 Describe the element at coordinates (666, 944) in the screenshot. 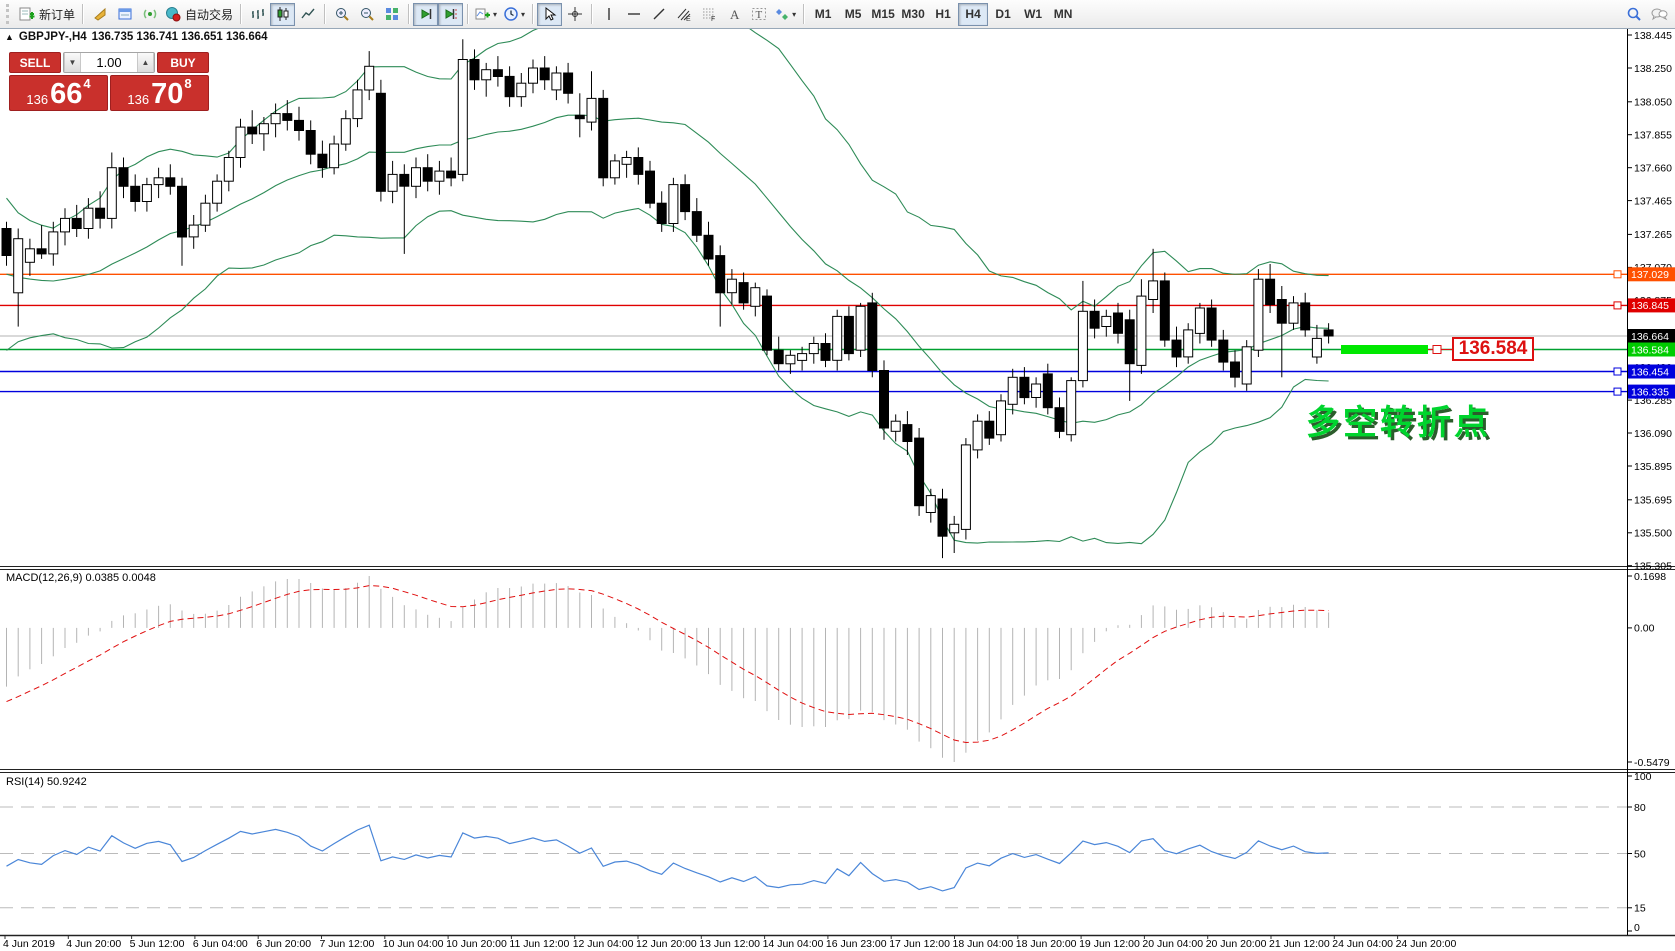

I see `svg-text: 12 Jun 20:00` at that location.